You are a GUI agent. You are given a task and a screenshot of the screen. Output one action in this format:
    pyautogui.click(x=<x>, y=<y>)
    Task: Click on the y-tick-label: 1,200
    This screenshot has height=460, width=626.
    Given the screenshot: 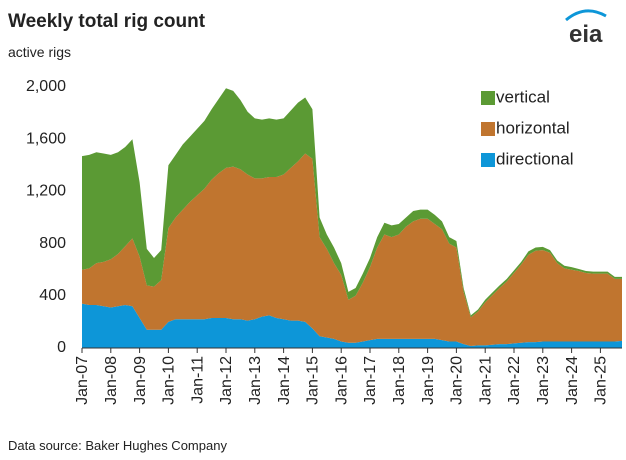 What is the action you would take?
    pyautogui.click(x=46, y=191)
    